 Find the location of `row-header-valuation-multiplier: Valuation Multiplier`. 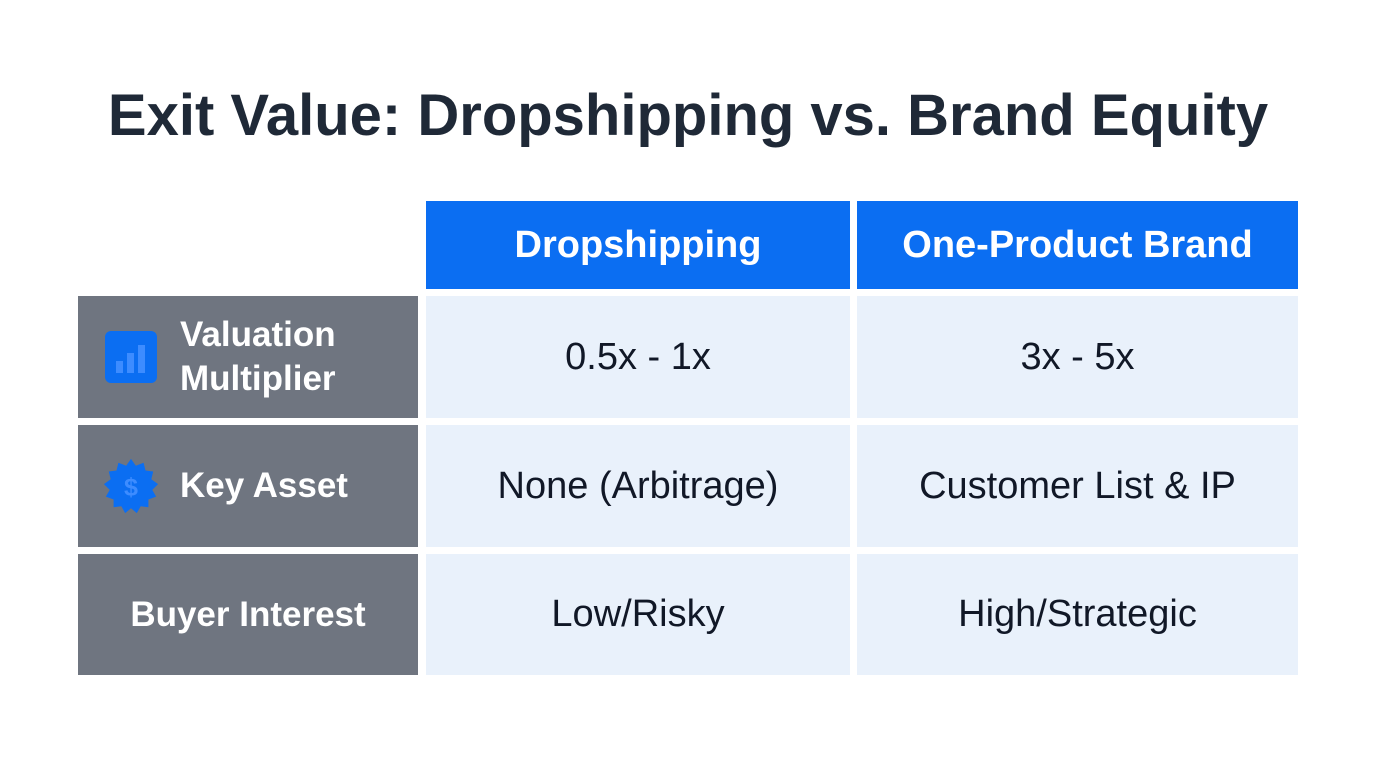

row-header-valuation-multiplier: Valuation Multiplier is located at coordinates (248, 357).